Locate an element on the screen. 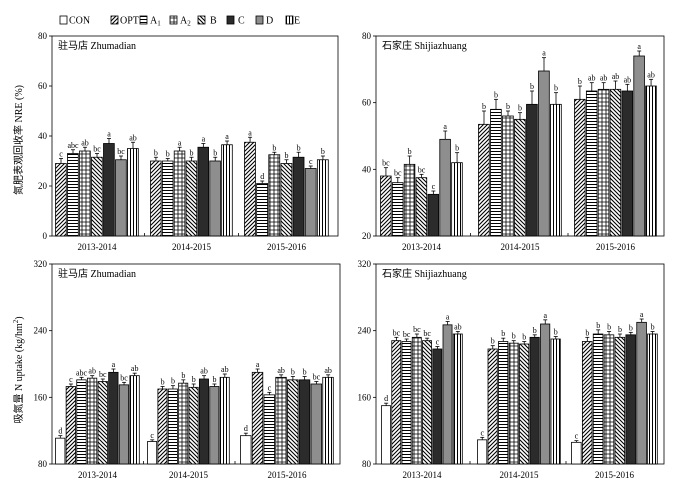  y-tick-label: 320 is located at coordinates (365, 264).